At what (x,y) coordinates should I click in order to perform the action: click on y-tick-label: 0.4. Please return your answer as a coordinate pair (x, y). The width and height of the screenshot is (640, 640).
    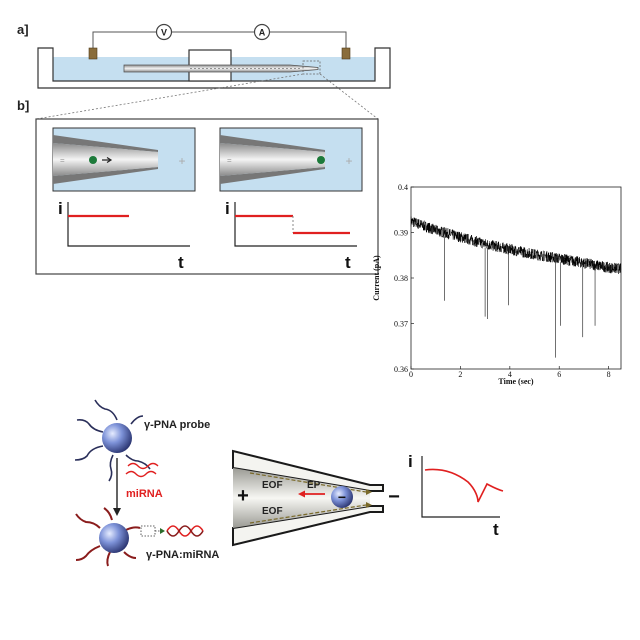
    Looking at the image, I should click on (403, 187).